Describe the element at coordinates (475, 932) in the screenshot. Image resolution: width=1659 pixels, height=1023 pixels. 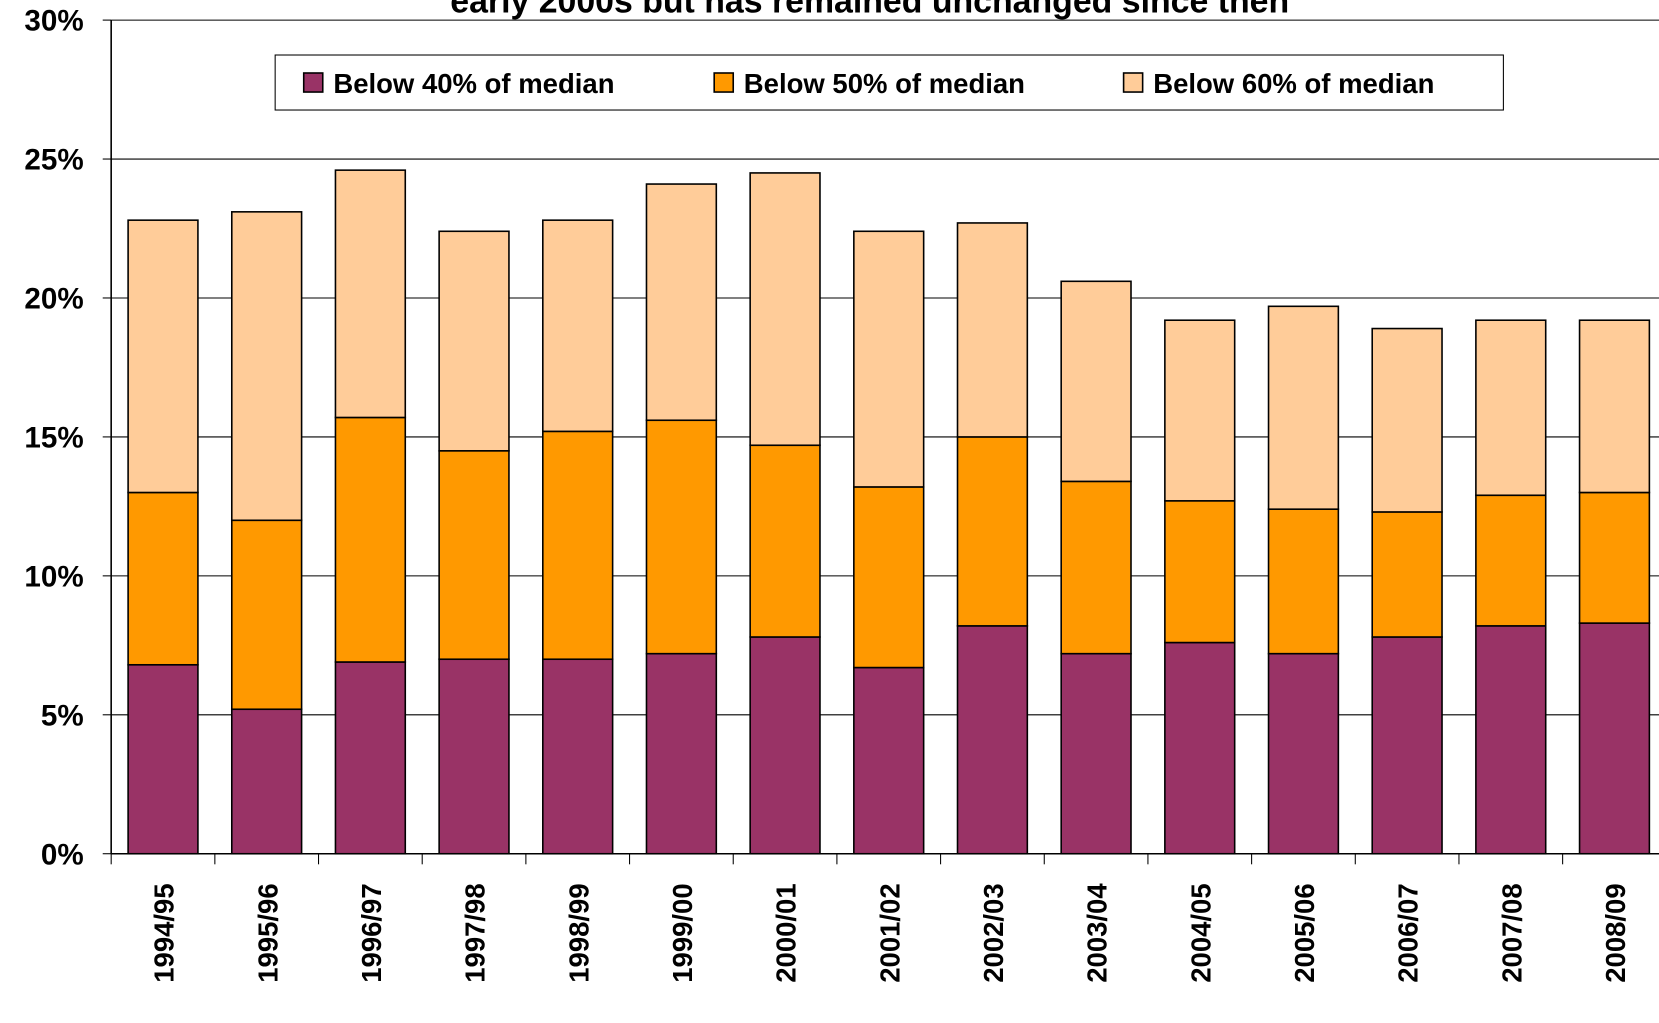
I see `x-tick-label: 1997/98` at that location.